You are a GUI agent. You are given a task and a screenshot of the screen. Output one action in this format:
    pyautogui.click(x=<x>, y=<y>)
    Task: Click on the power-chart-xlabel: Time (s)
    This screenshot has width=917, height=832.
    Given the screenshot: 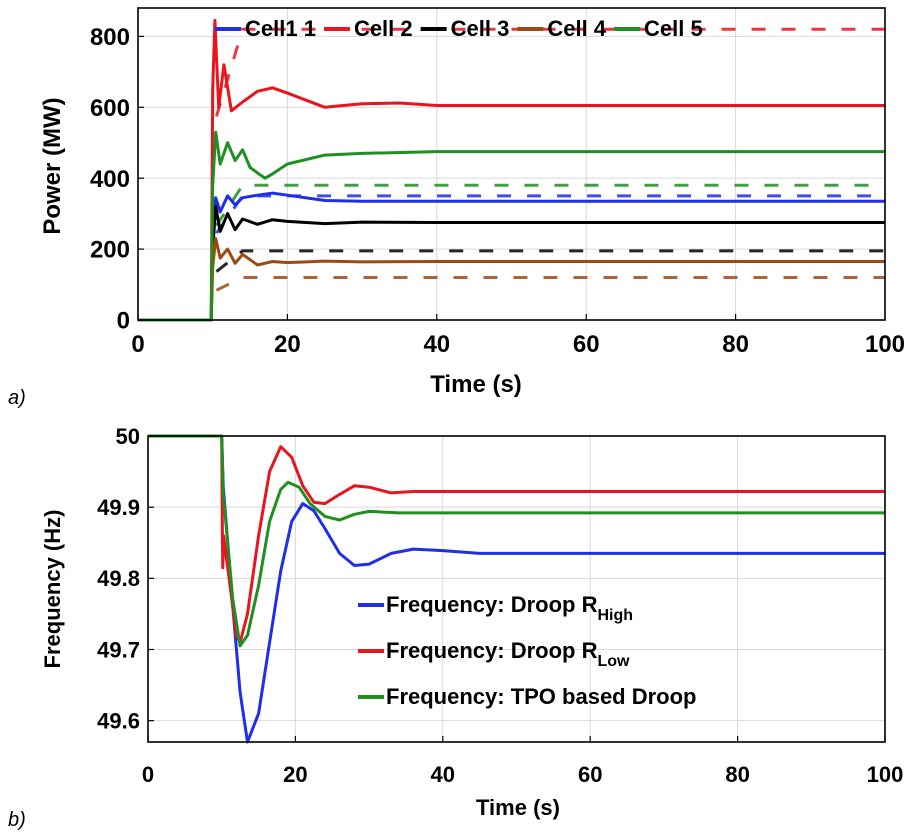 What is the action you would take?
    pyautogui.click(x=476, y=384)
    